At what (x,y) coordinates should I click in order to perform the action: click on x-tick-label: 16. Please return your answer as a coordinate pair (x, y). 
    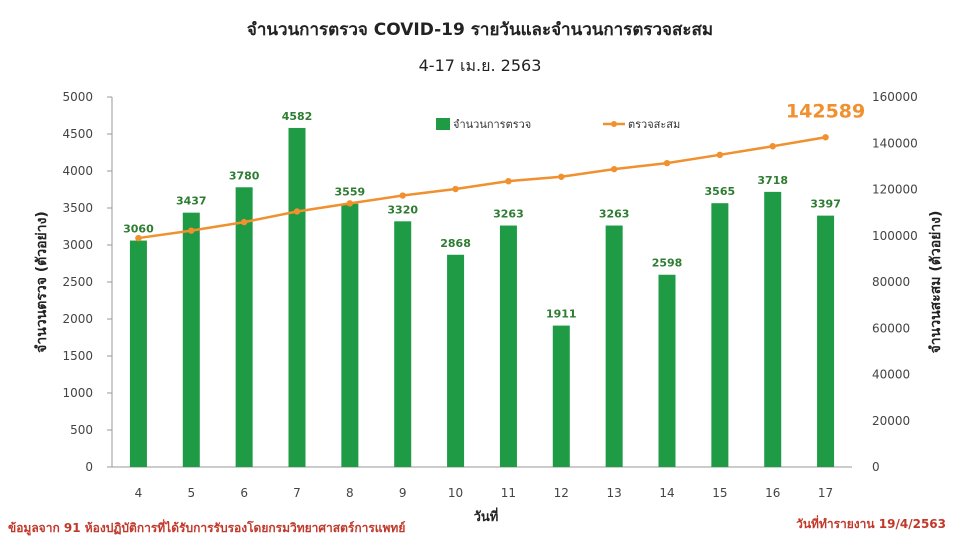
    Looking at the image, I should click on (772, 493).